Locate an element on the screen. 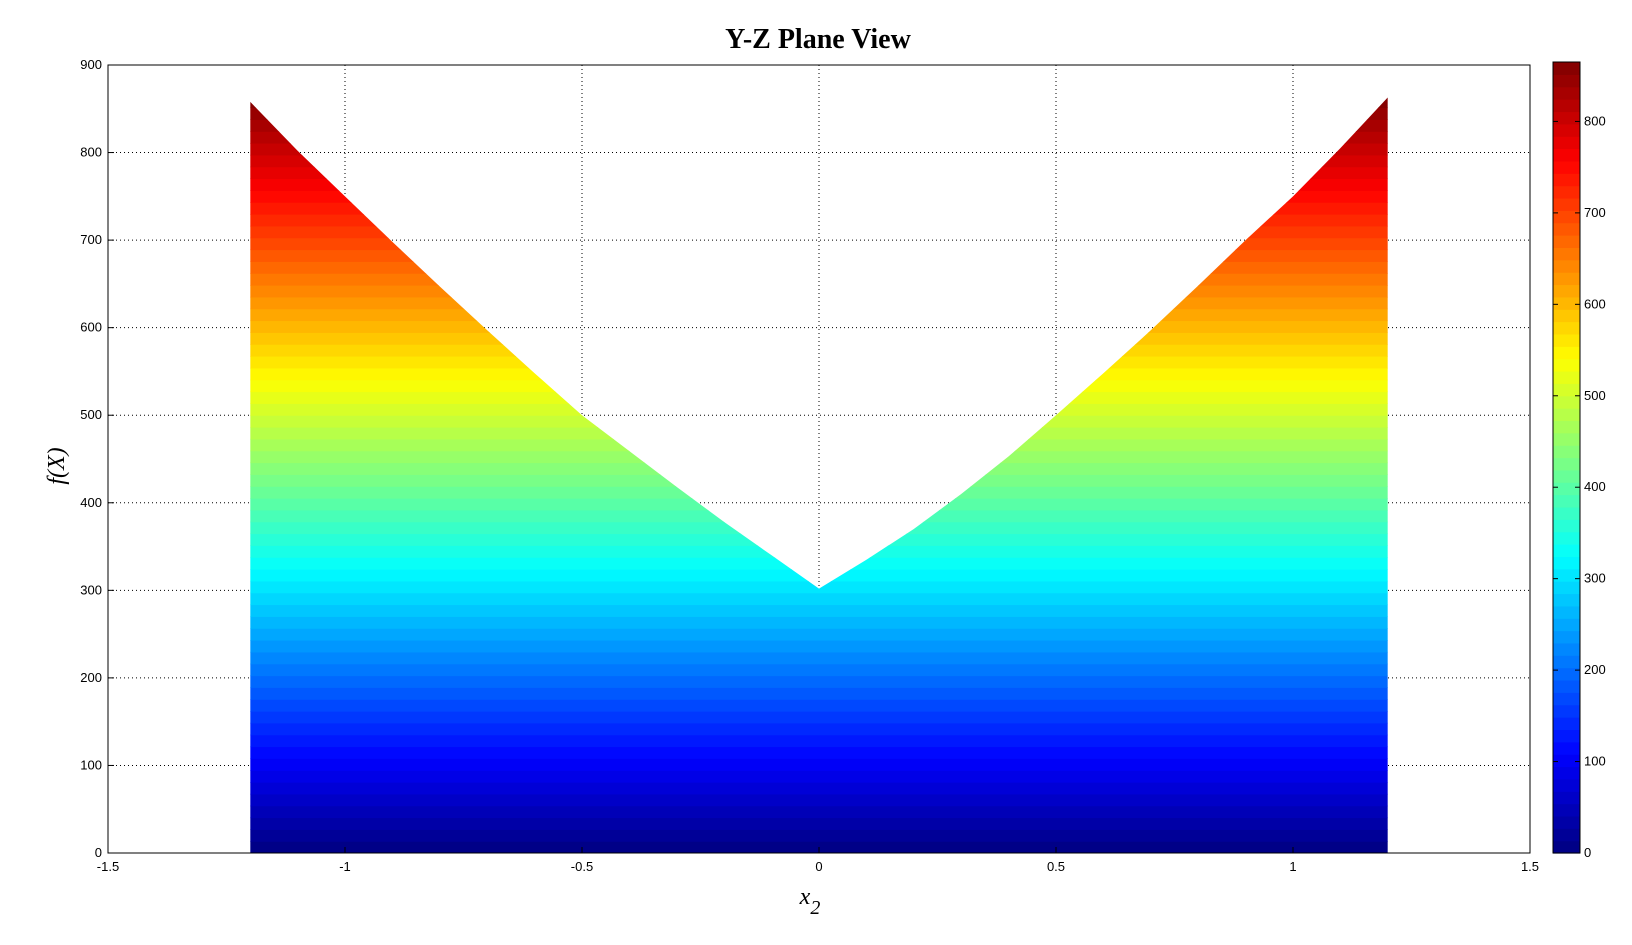 This screenshot has height=945, width=1632. colorbar-tick-label: 800 is located at coordinates (1595, 120).